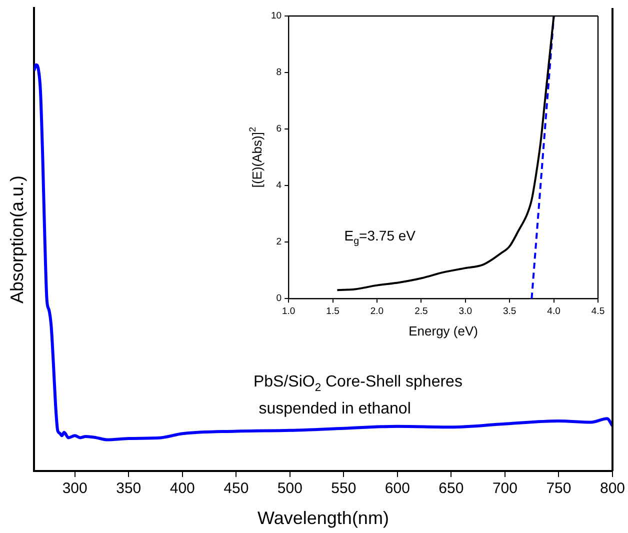 The height and width of the screenshot is (533, 628). What do you see at coordinates (333, 311) in the screenshot?
I see `x-tick-label: 1.5` at bounding box center [333, 311].